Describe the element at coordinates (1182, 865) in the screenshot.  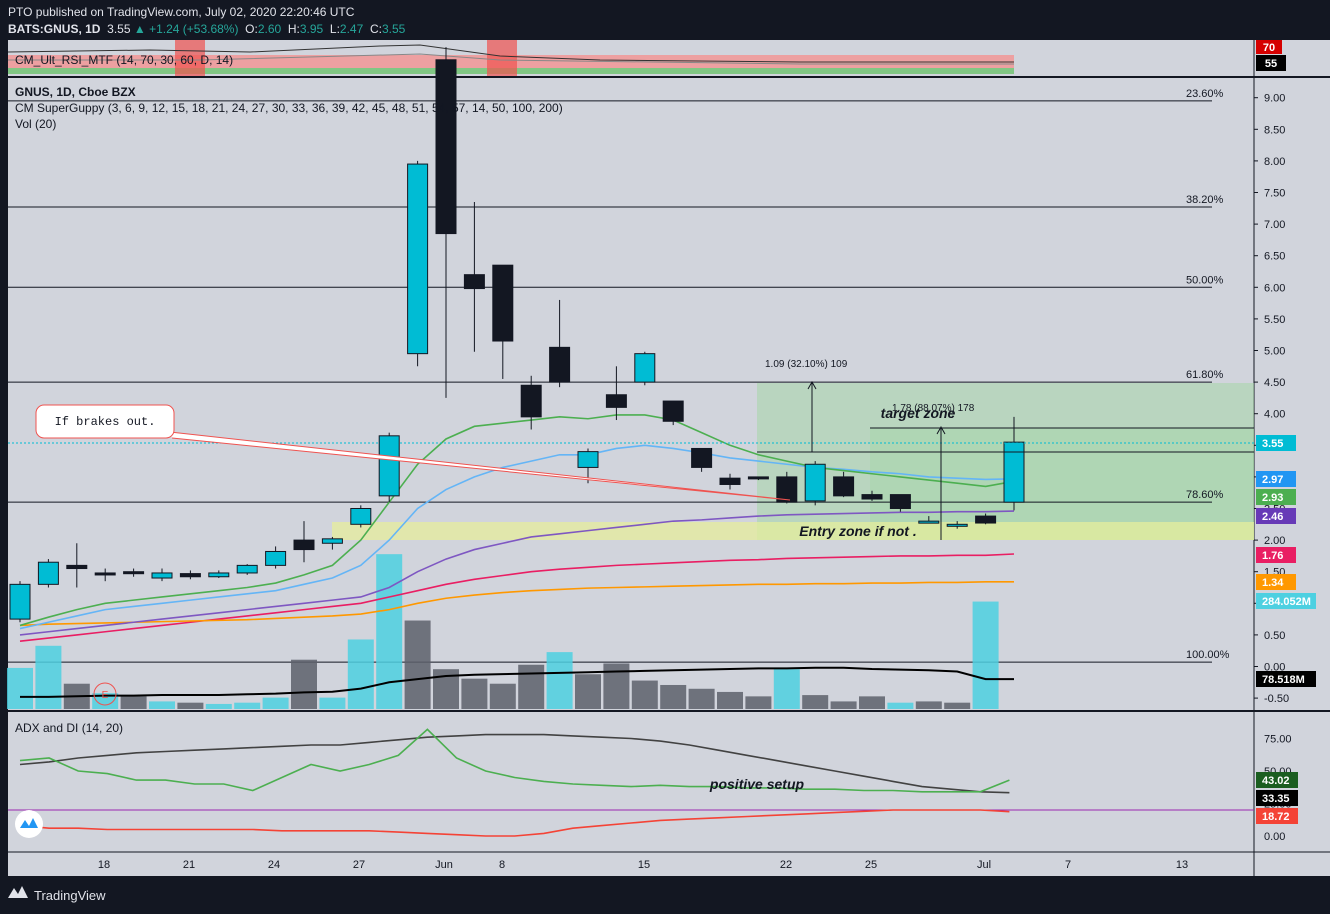
I see `time-tick-label: 13` at that location.